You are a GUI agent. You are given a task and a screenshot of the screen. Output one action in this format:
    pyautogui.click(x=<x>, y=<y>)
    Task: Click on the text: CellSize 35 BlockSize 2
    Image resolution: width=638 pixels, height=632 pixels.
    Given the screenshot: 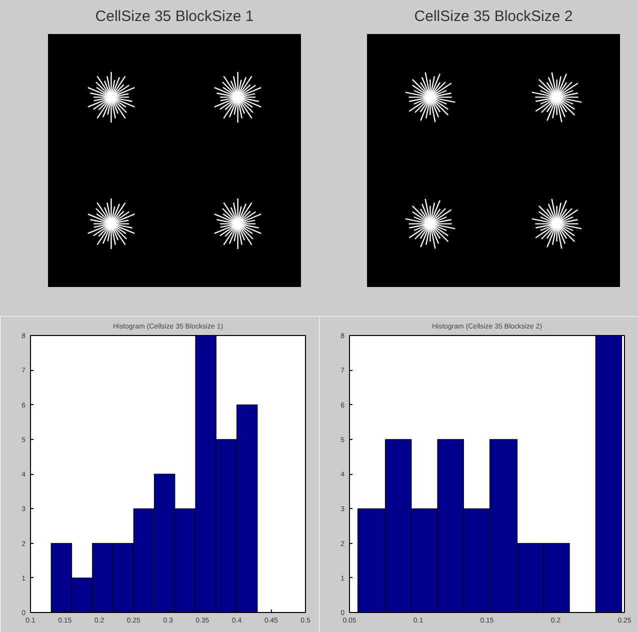 What is the action you would take?
    pyautogui.click(x=493, y=17)
    